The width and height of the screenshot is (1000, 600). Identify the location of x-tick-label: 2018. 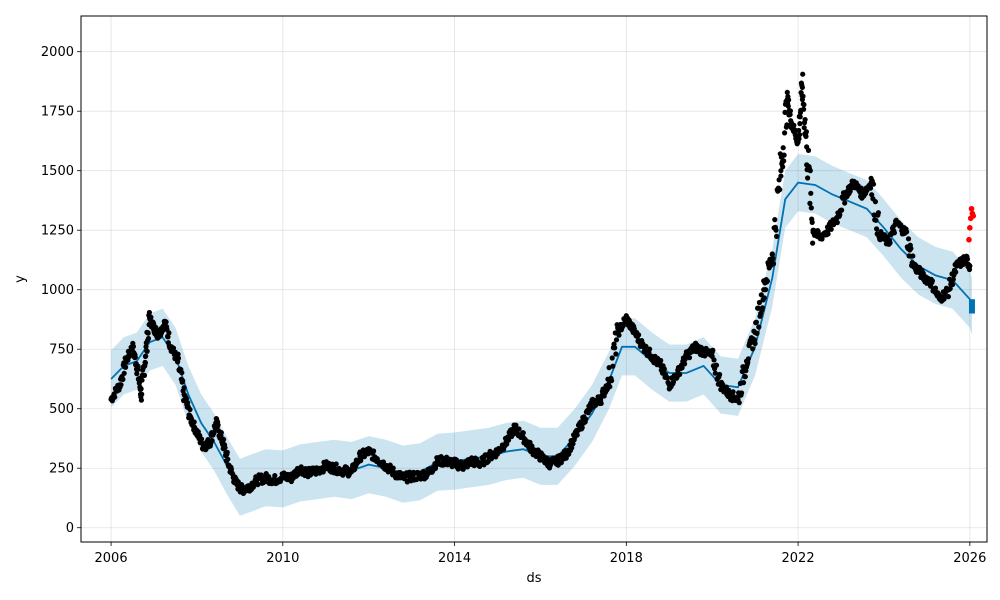
(626, 558).